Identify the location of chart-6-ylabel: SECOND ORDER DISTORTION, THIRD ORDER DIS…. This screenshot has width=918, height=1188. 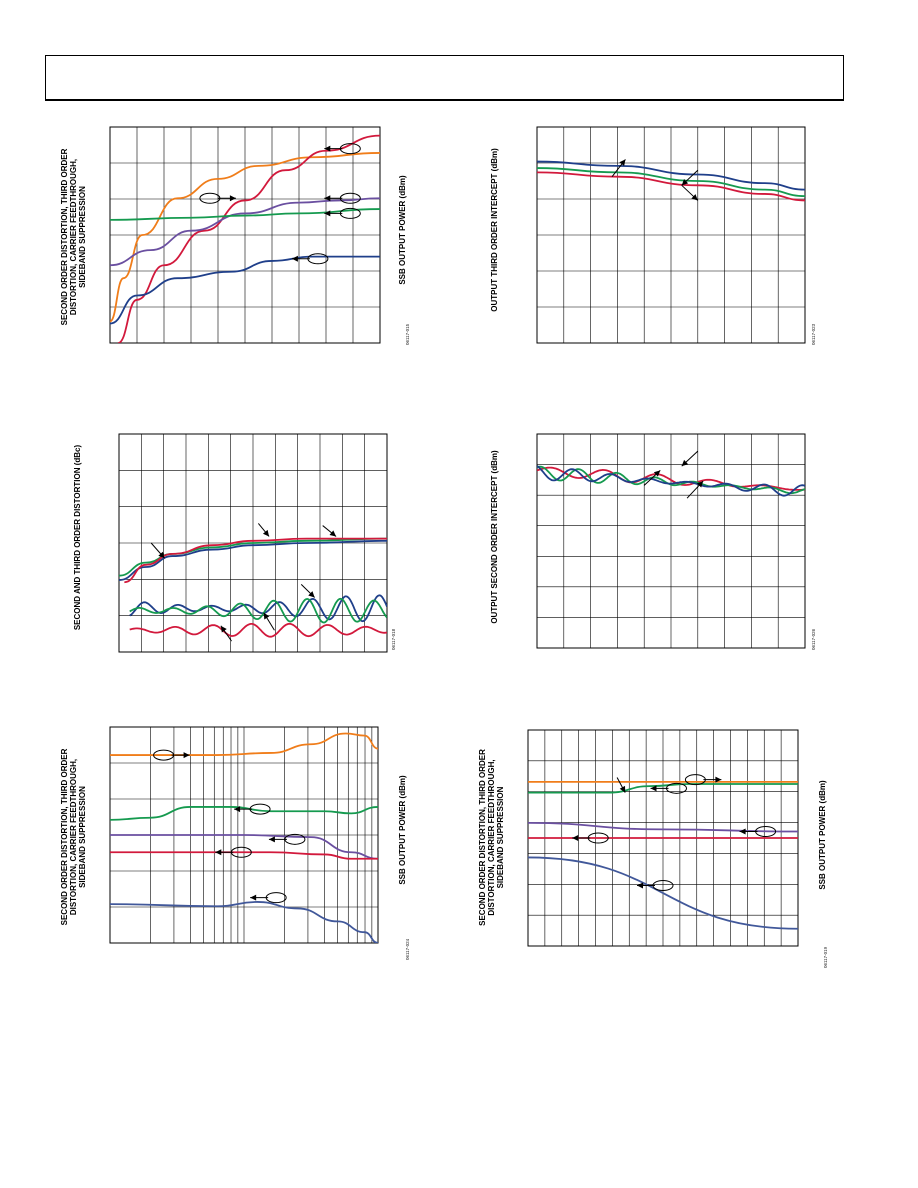
(491, 837).